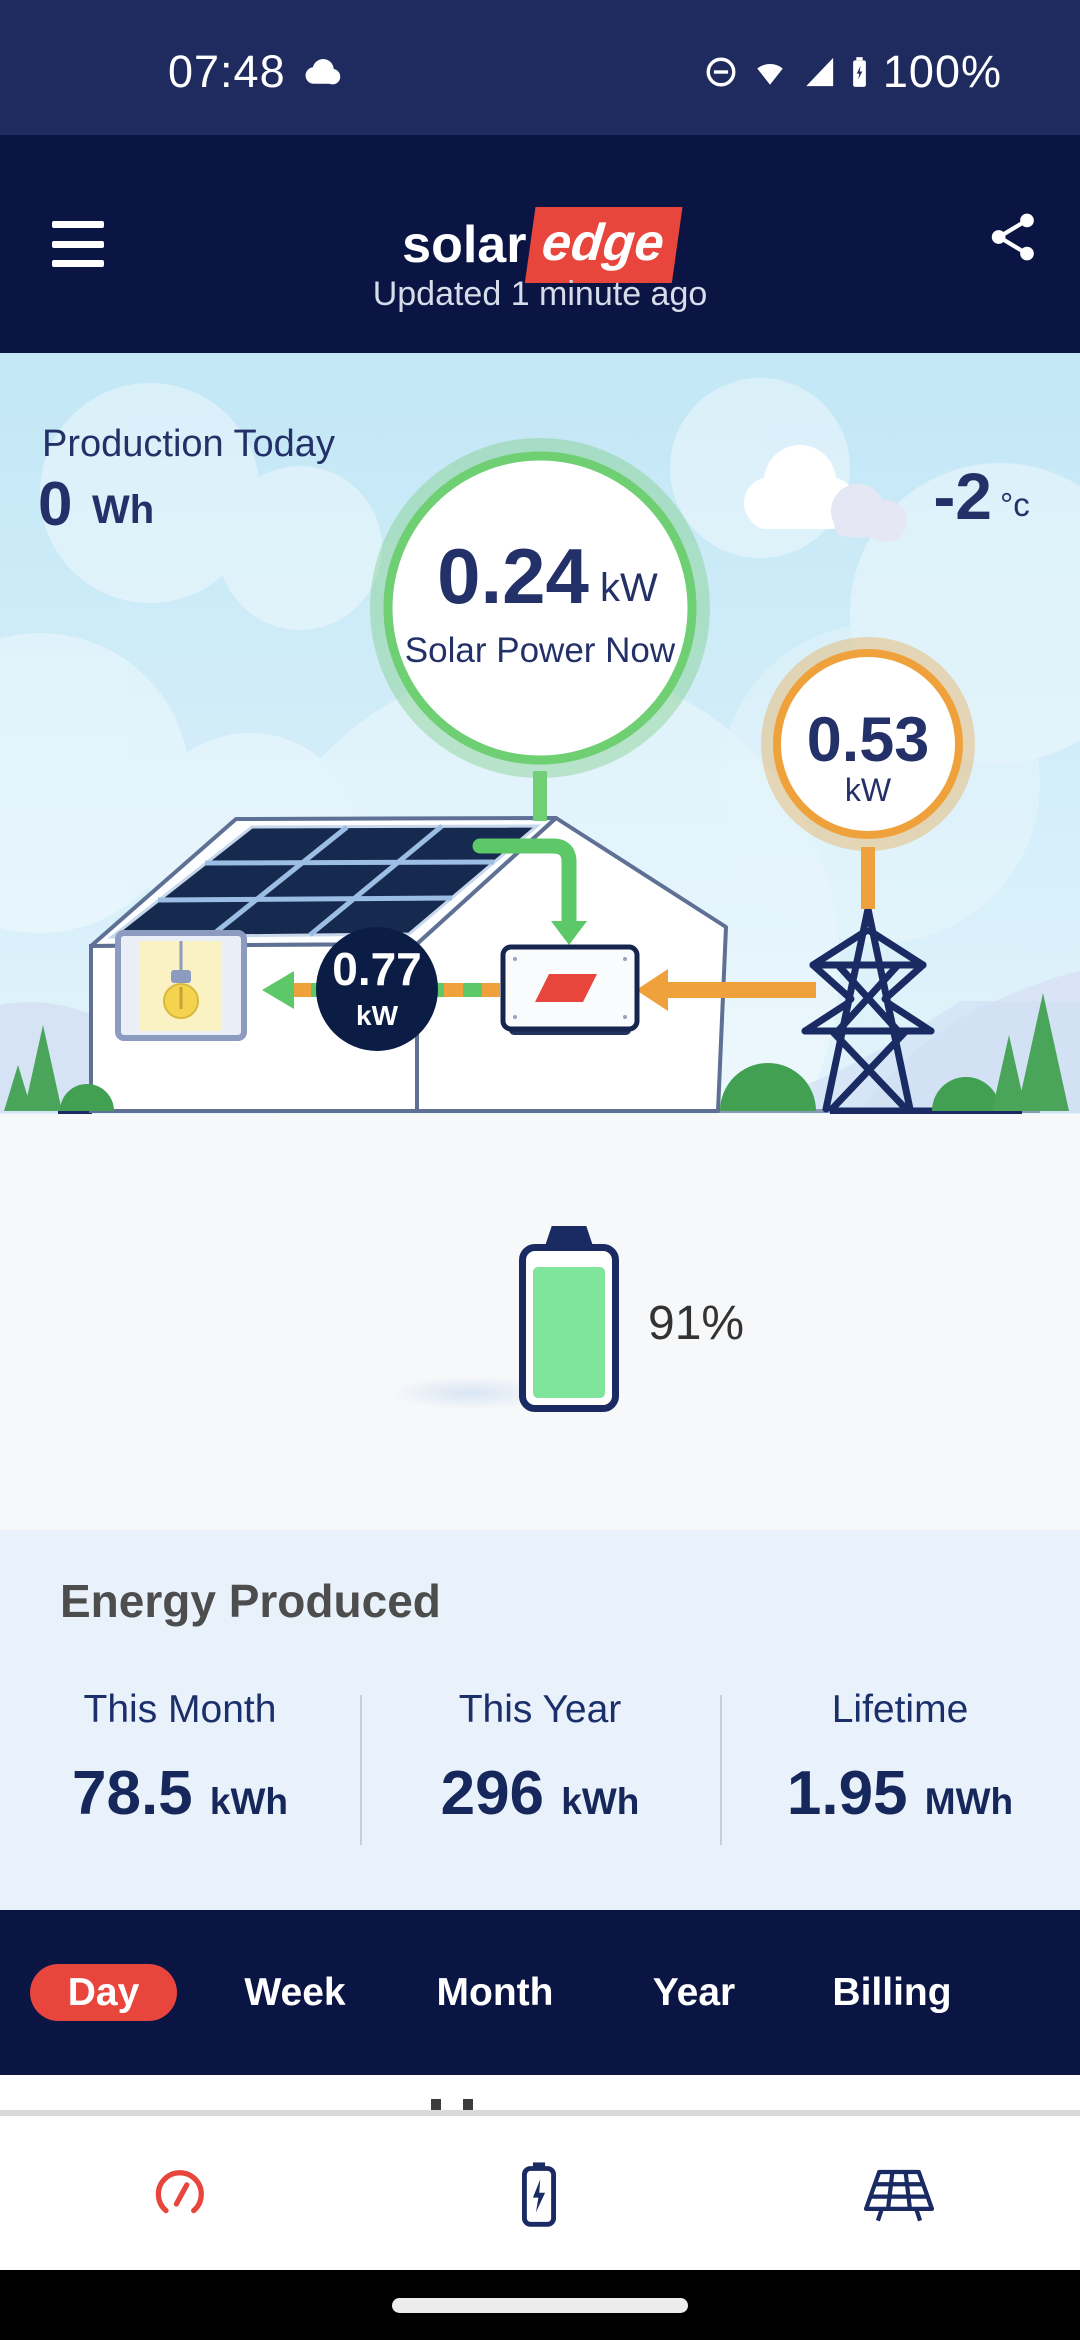 This screenshot has height=2340, width=1080. Describe the element at coordinates (962, 496) in the screenshot. I see `temperature-value: -2` at that location.